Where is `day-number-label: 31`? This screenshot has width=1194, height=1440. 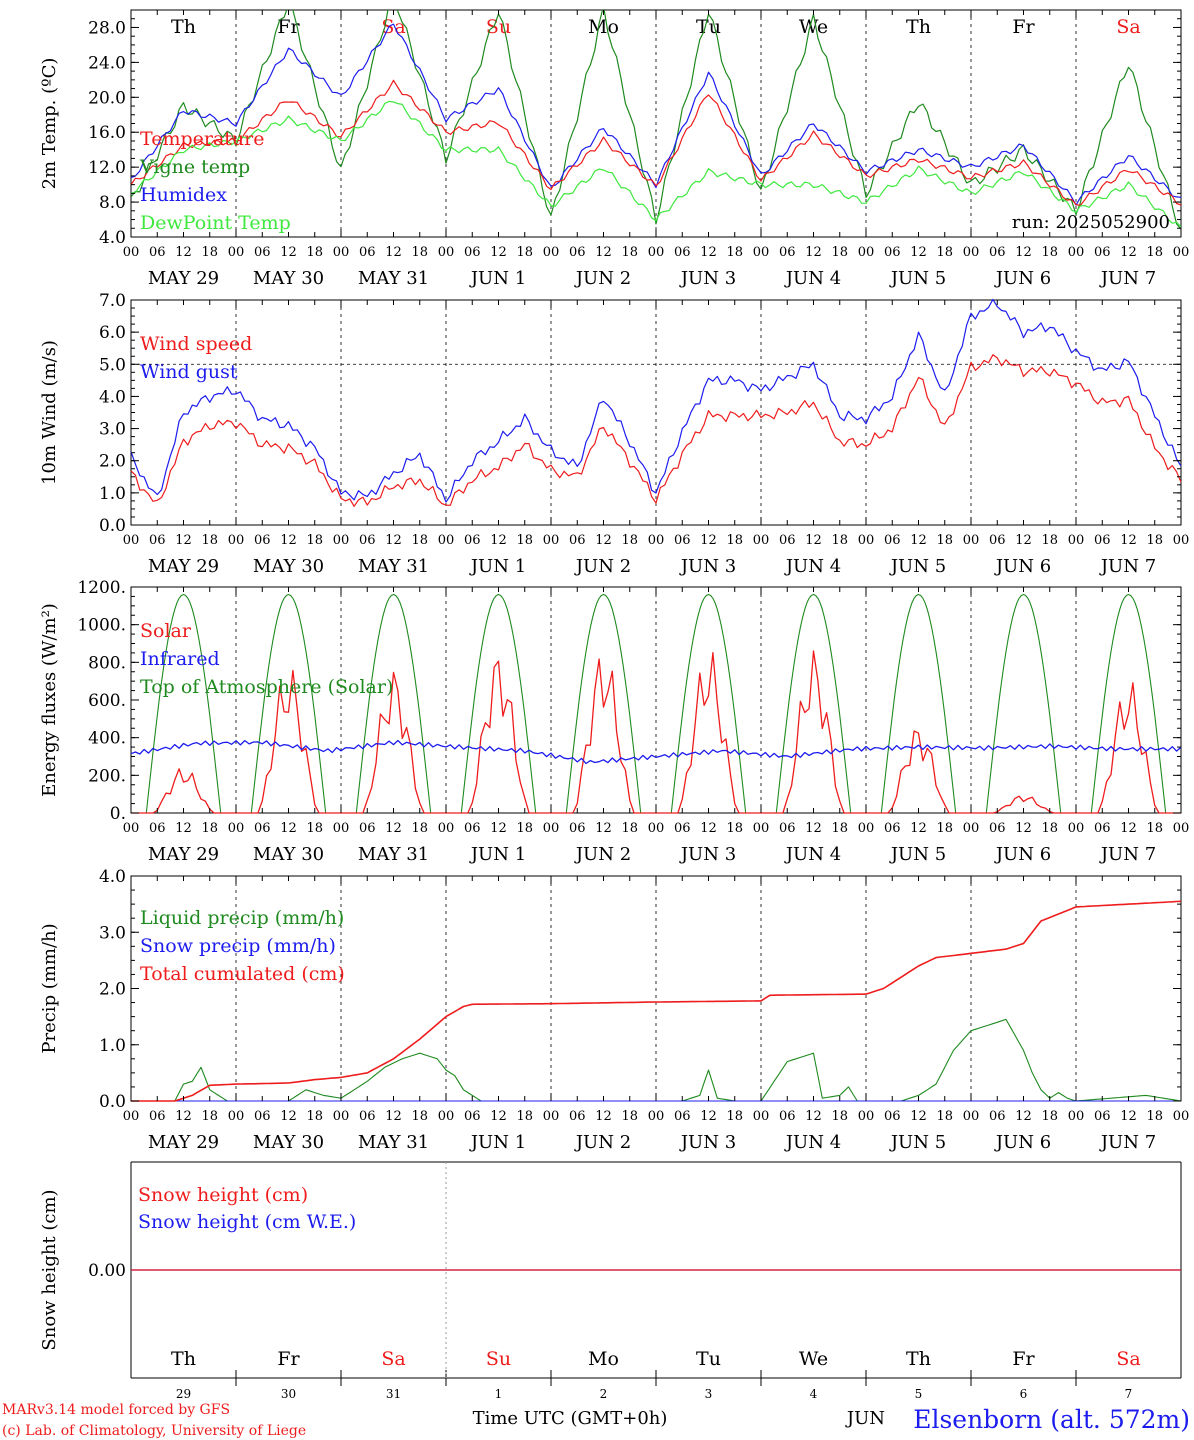 day-number-label: 31 is located at coordinates (393, 1394).